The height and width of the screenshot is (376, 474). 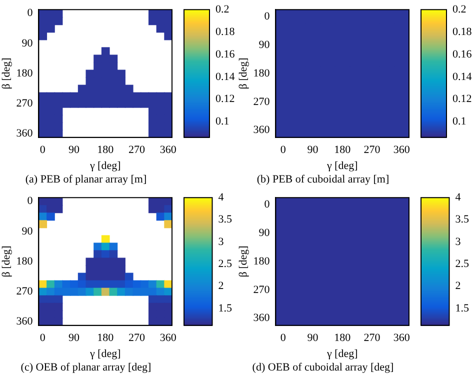 What do you see at coordinates (86, 179) in the screenshot?
I see `text: (a) PEB of planar array [m]` at bounding box center [86, 179].